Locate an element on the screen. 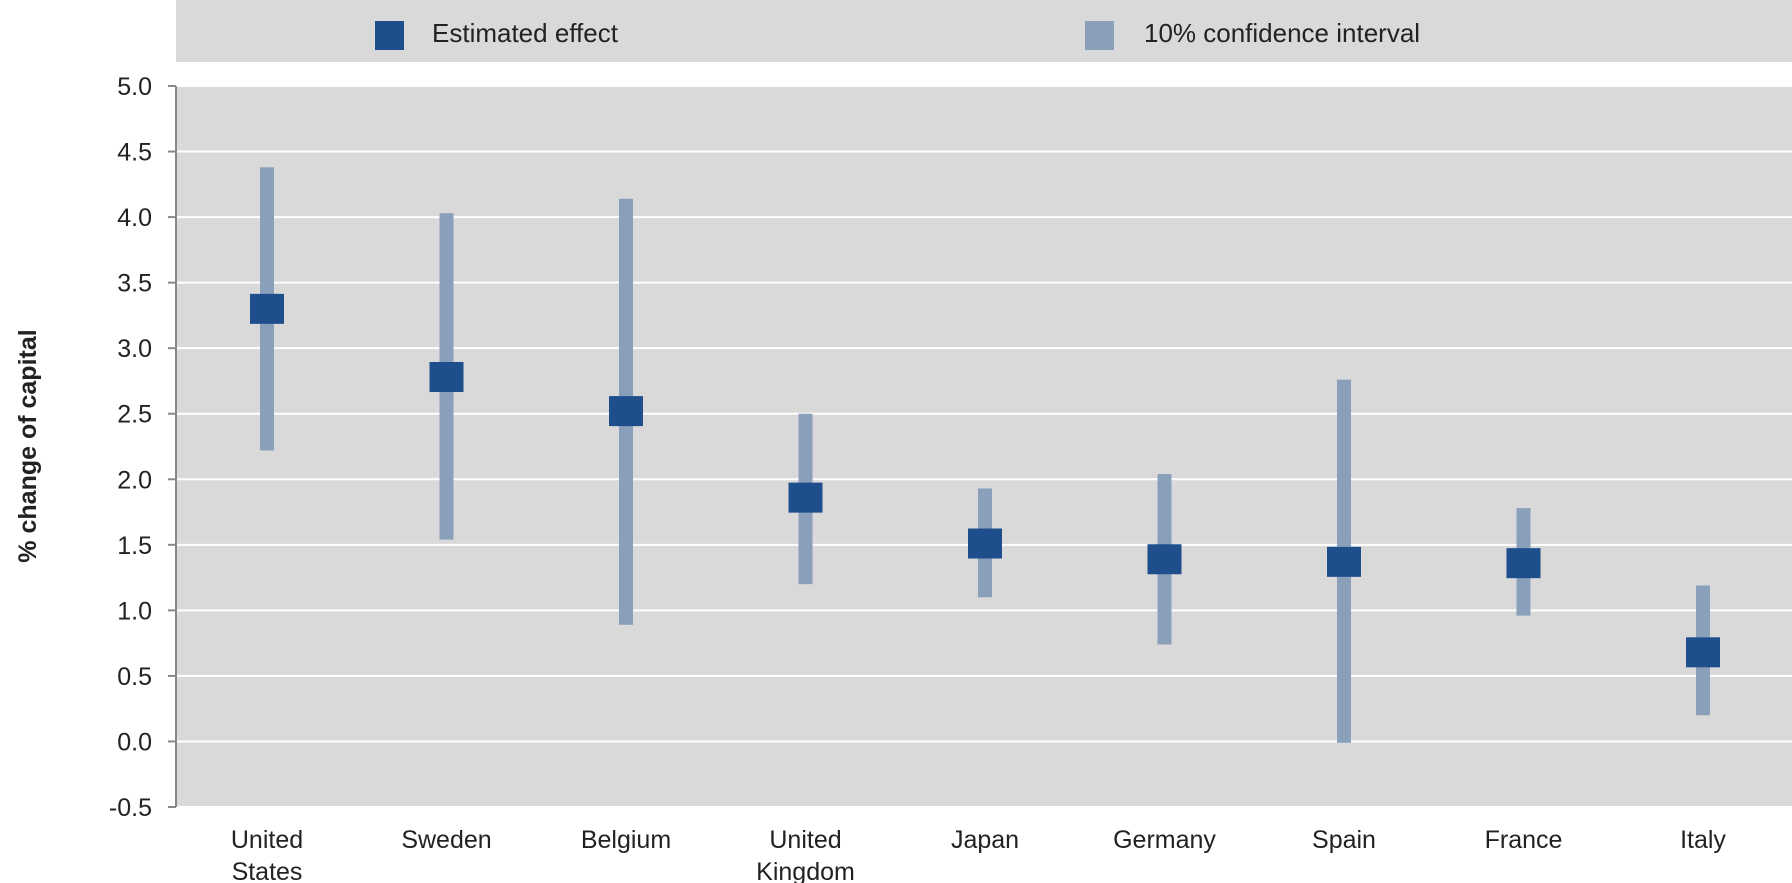 The width and height of the screenshot is (1792, 883). y-axis-title: % change of capital is located at coordinates (28, 445).